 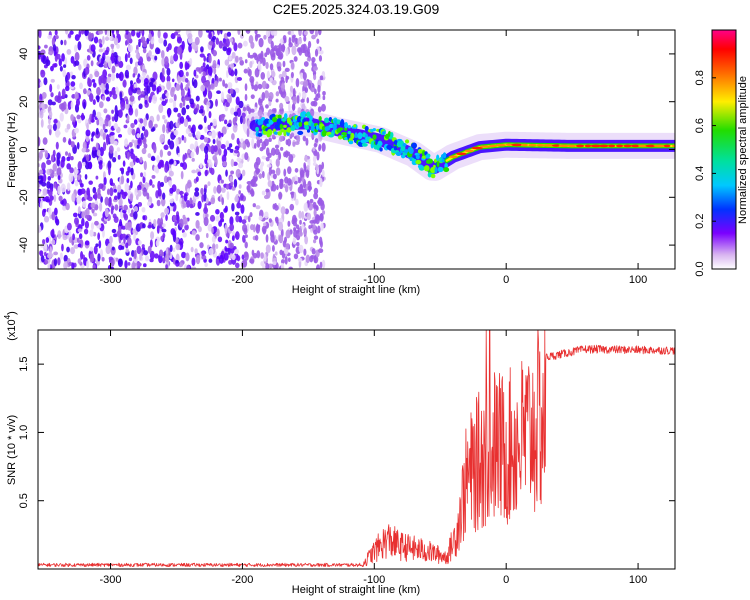 I want to click on x-tick-label: -200, so click(x=242, y=280).